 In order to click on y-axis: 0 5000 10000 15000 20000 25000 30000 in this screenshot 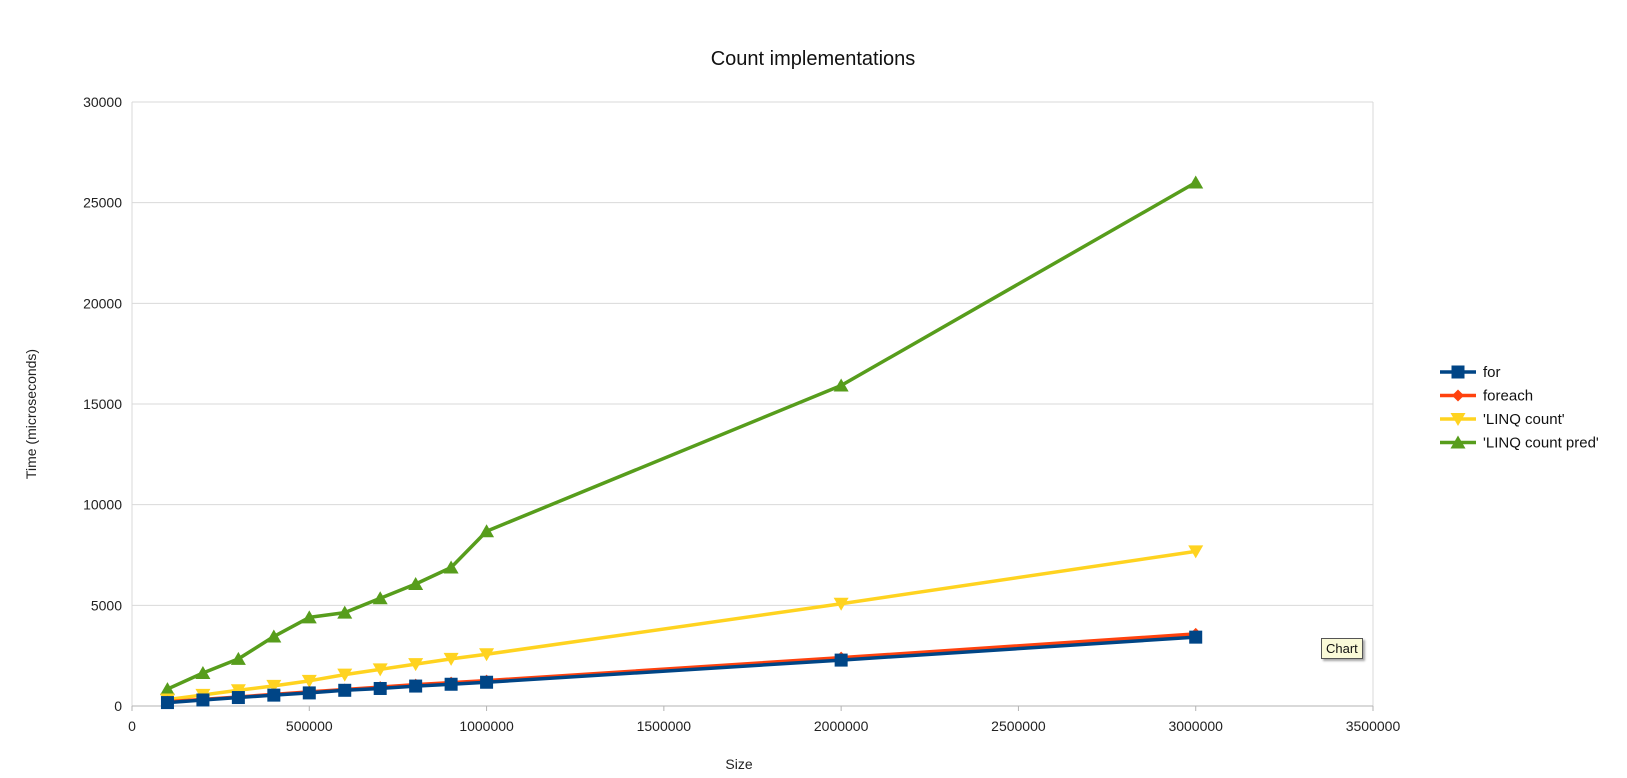, I will do `click(102, 404)`.